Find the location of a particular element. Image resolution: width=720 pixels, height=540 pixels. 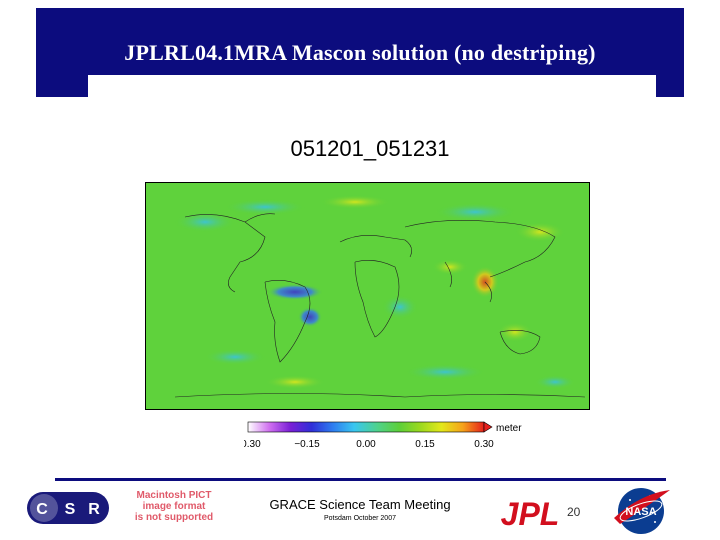

colorbar-tick-label: 0.30 is located at coordinates (484, 444).